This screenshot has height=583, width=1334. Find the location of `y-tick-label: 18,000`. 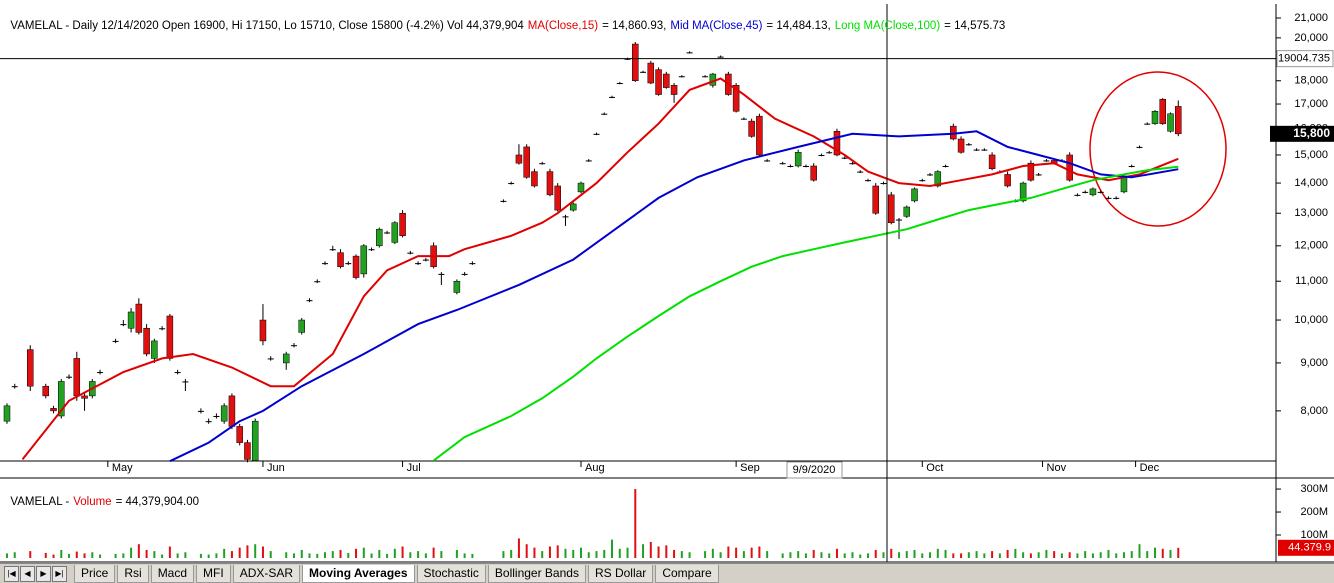

y-tick-label: 18,000 is located at coordinates (1311, 81).